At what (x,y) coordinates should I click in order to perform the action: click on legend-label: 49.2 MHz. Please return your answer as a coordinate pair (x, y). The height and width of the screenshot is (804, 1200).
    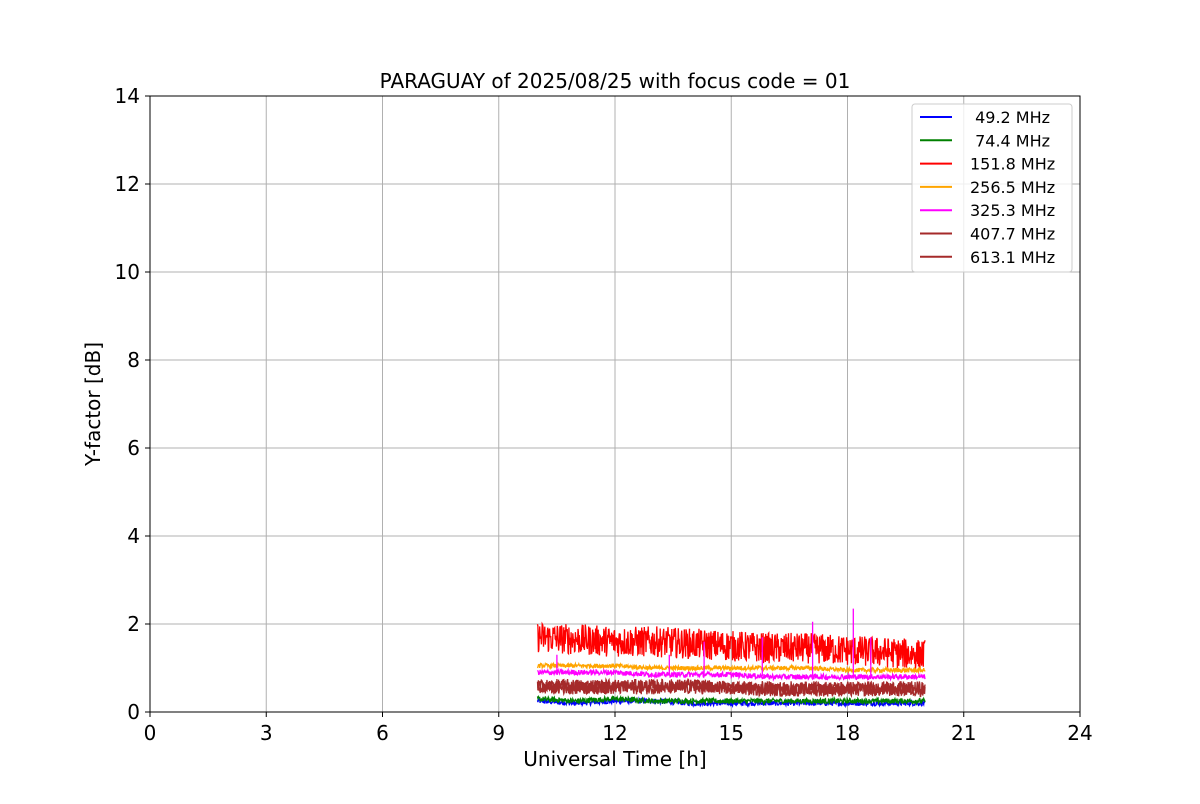
    Looking at the image, I should click on (1010, 117).